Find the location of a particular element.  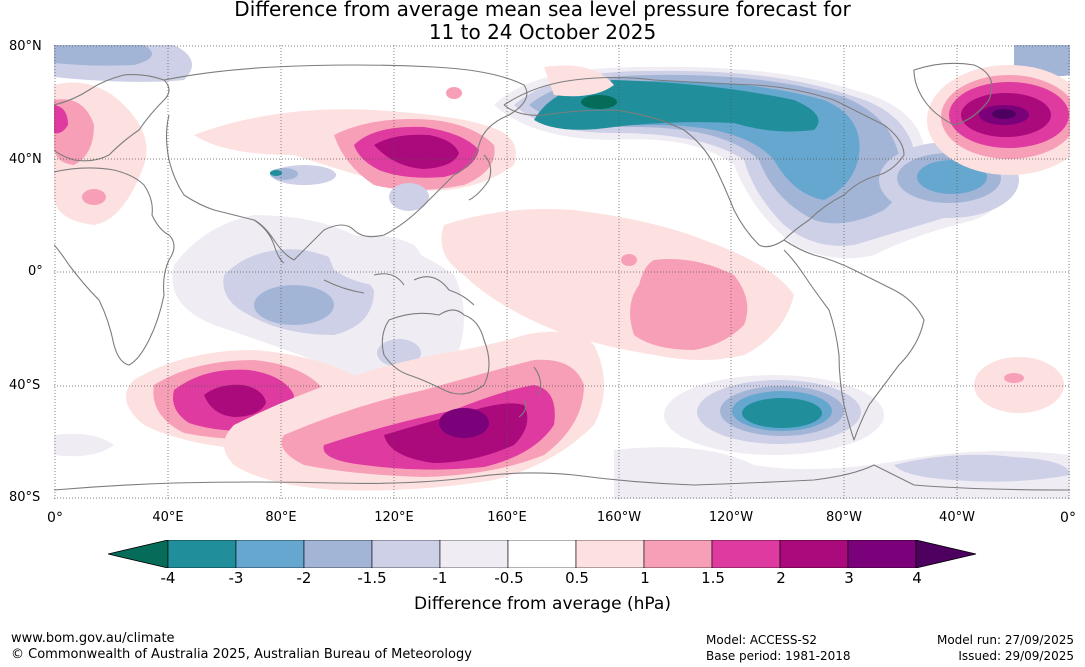

issued-date: Issued: 29/09/2025 is located at coordinates (1016, 656).